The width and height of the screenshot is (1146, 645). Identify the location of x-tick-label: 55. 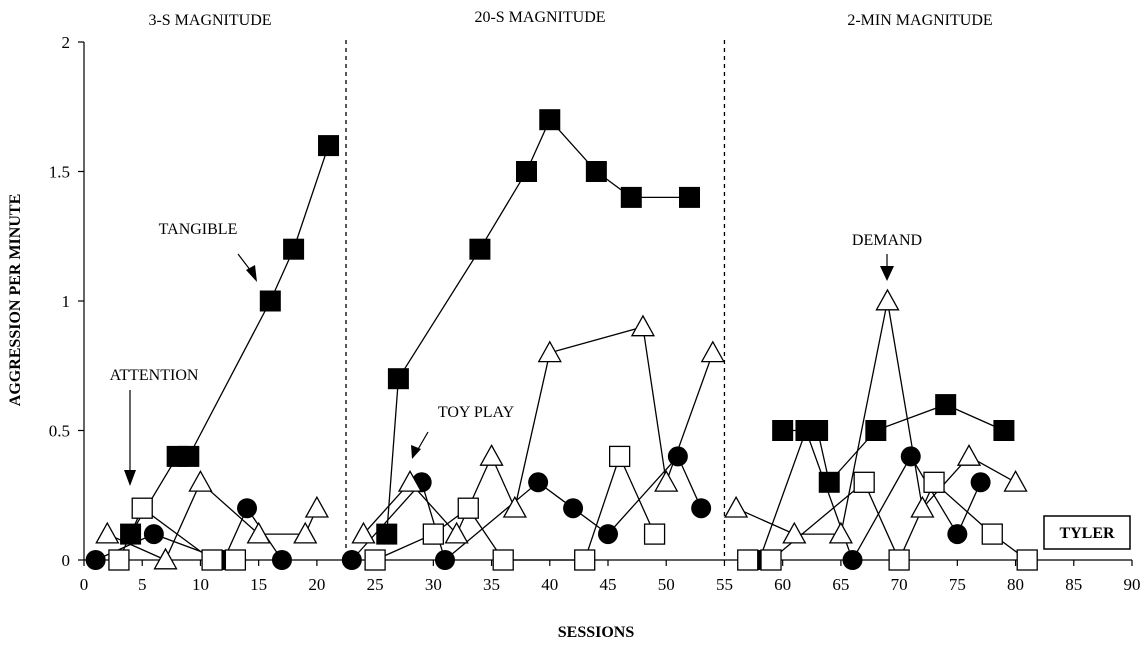
(724, 584).